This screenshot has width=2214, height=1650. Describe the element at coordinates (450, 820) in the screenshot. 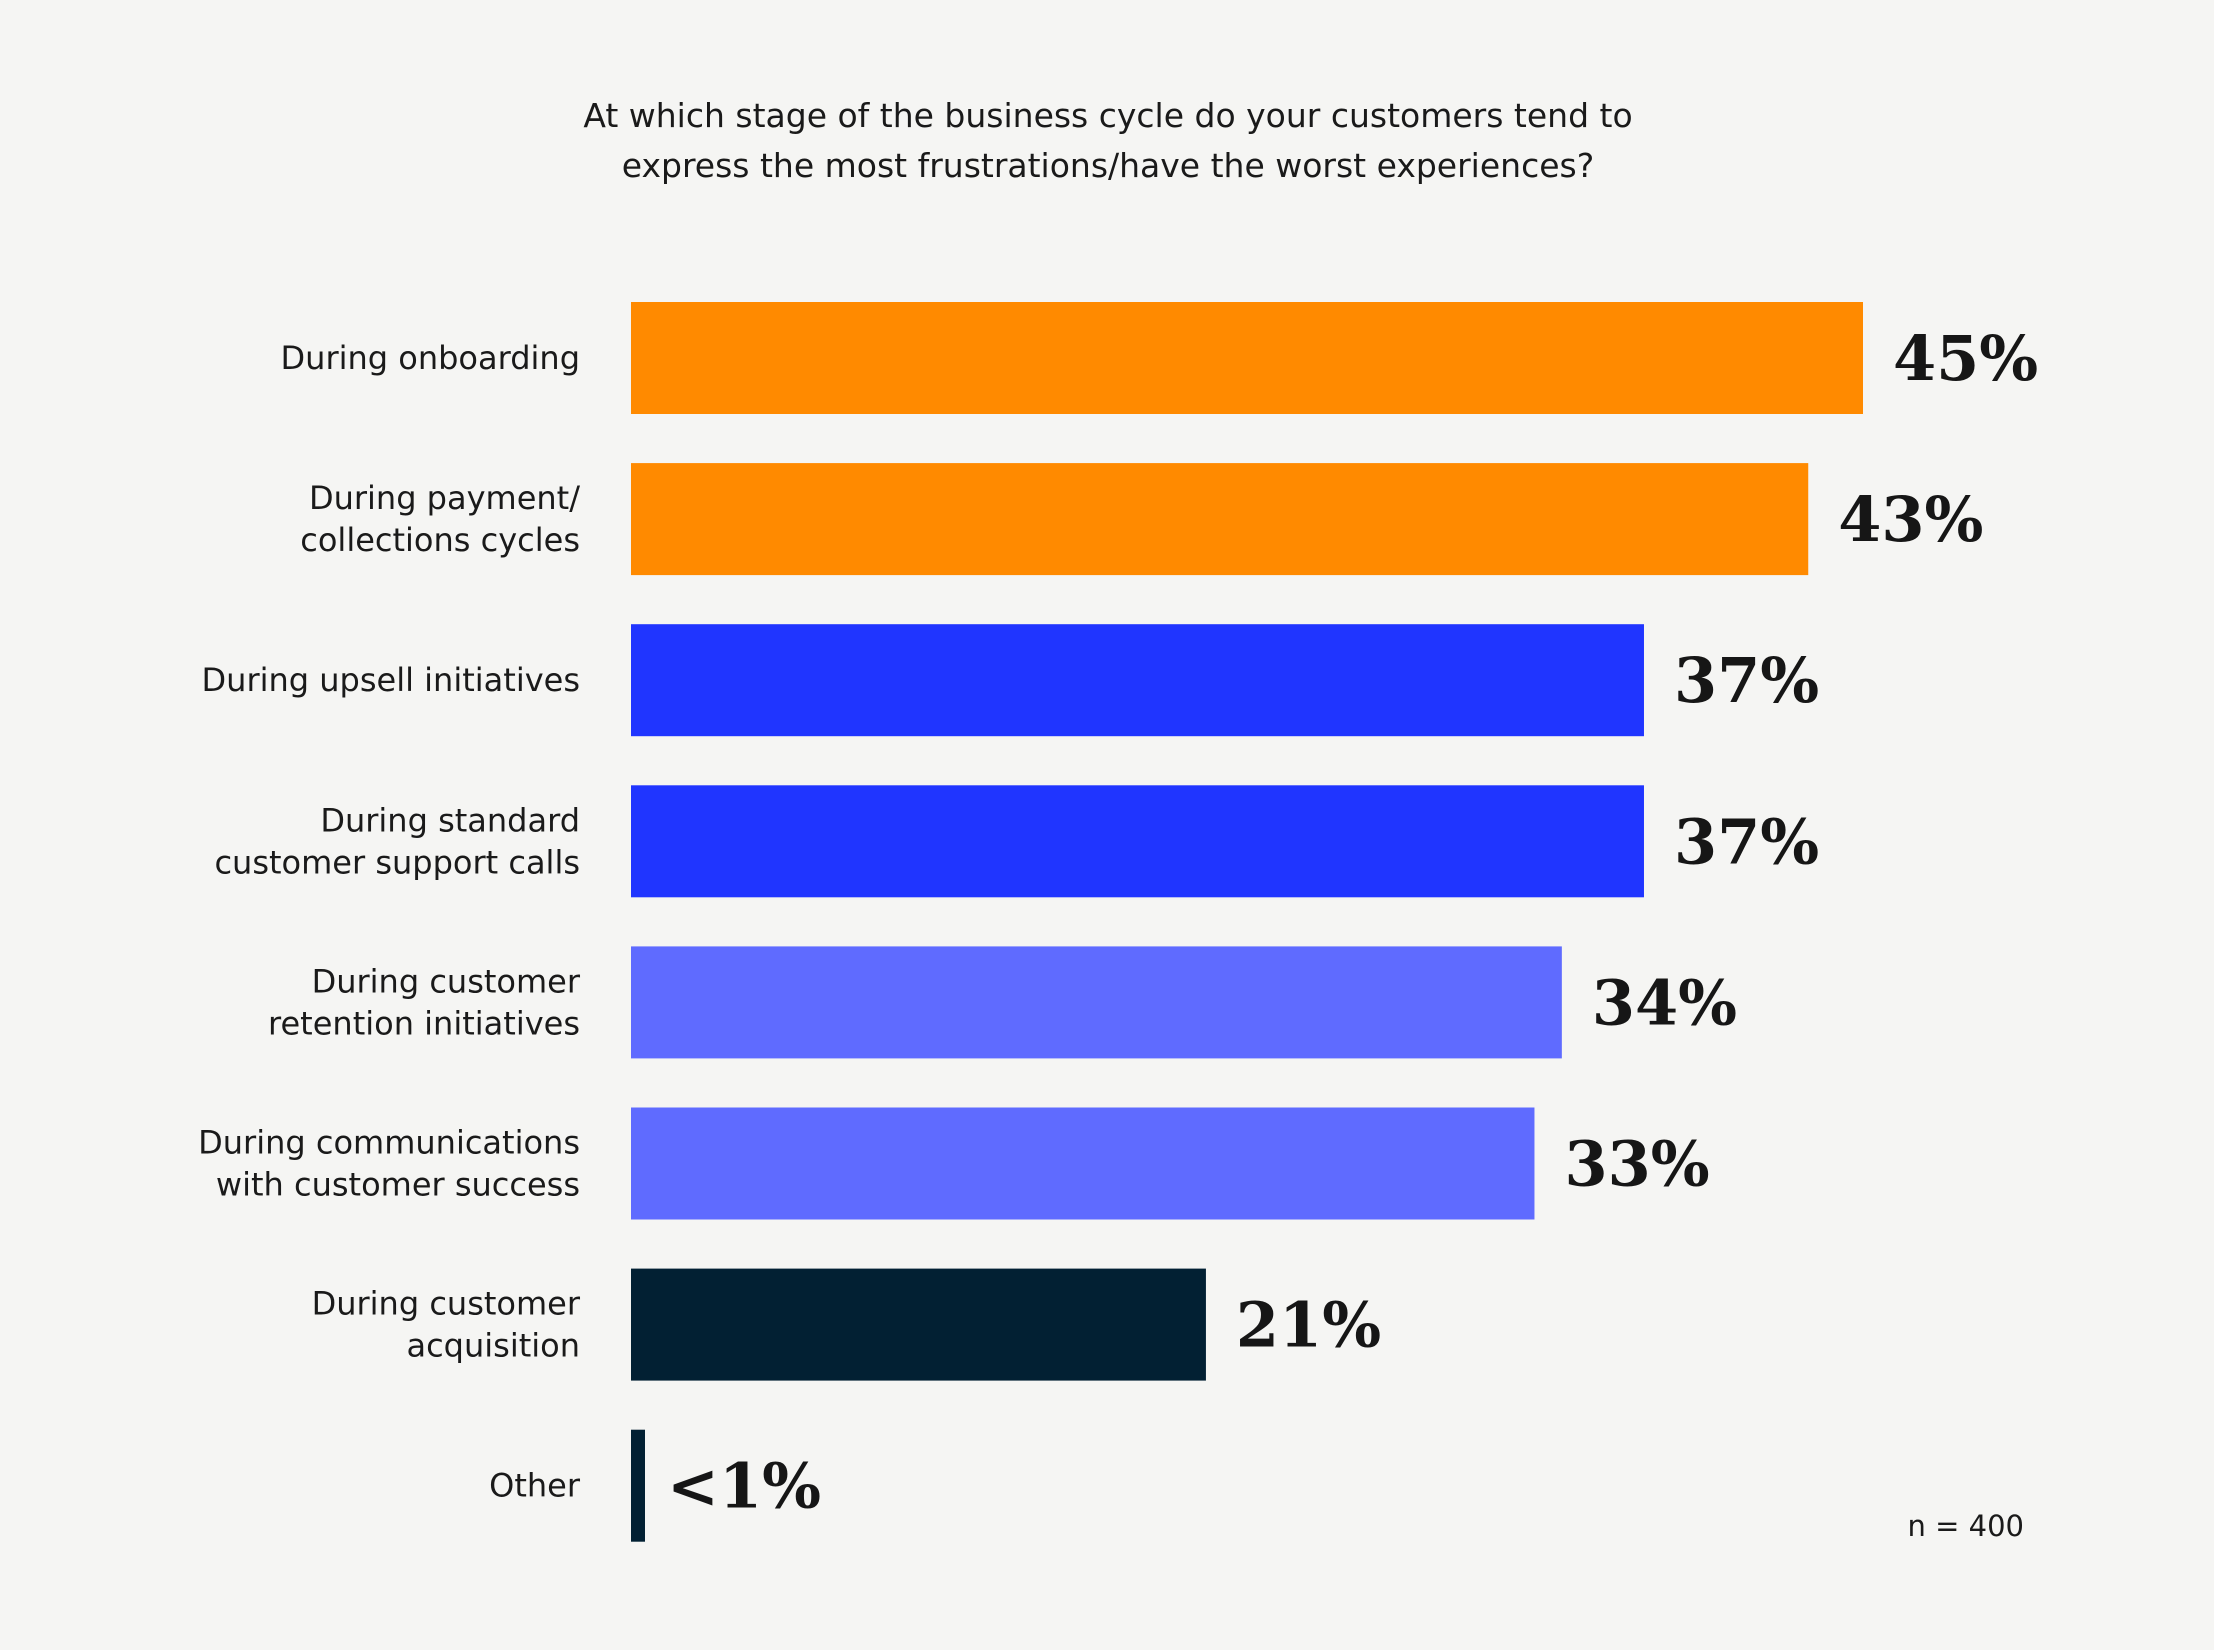

I see `category-label-line: During standard` at that location.